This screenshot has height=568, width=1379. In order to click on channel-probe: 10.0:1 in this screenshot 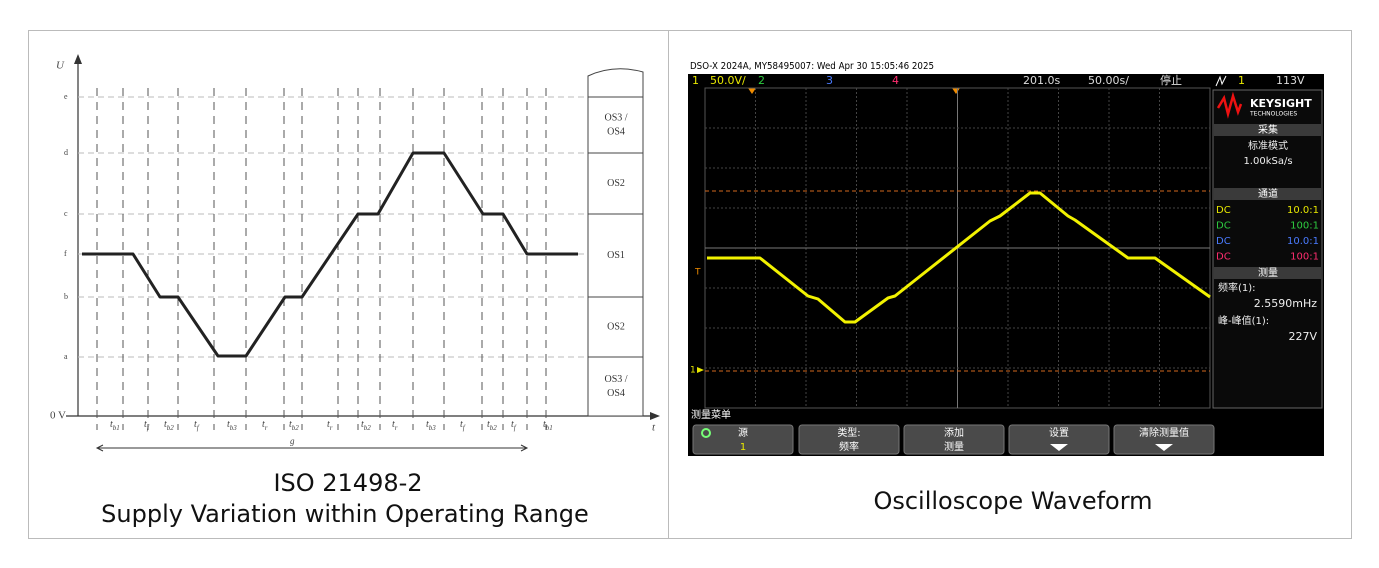, I will do `click(1303, 241)`.